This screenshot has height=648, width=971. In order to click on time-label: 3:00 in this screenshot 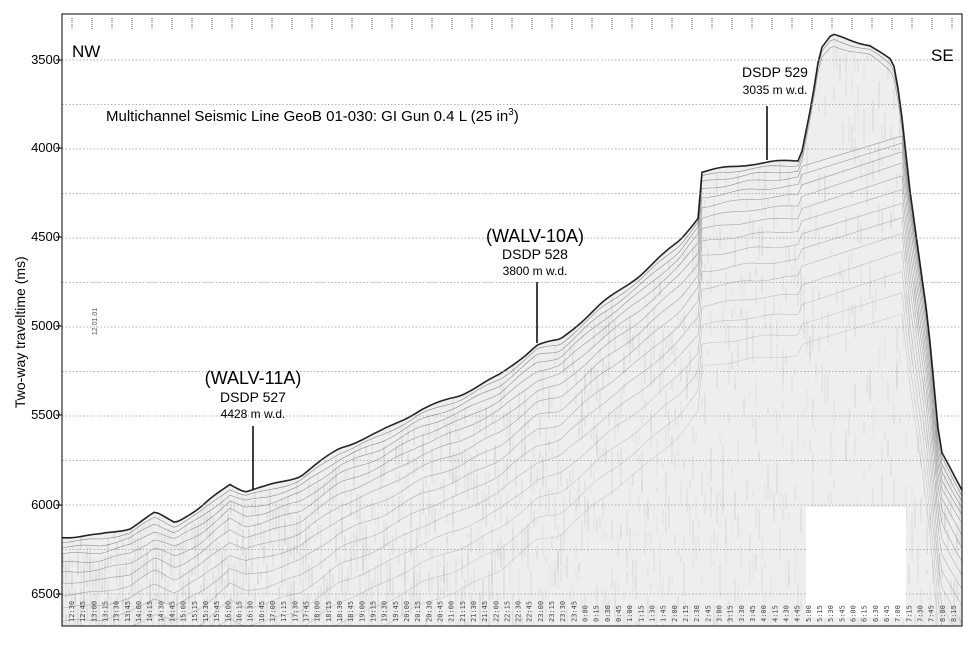, I will do `click(720, 613)`.